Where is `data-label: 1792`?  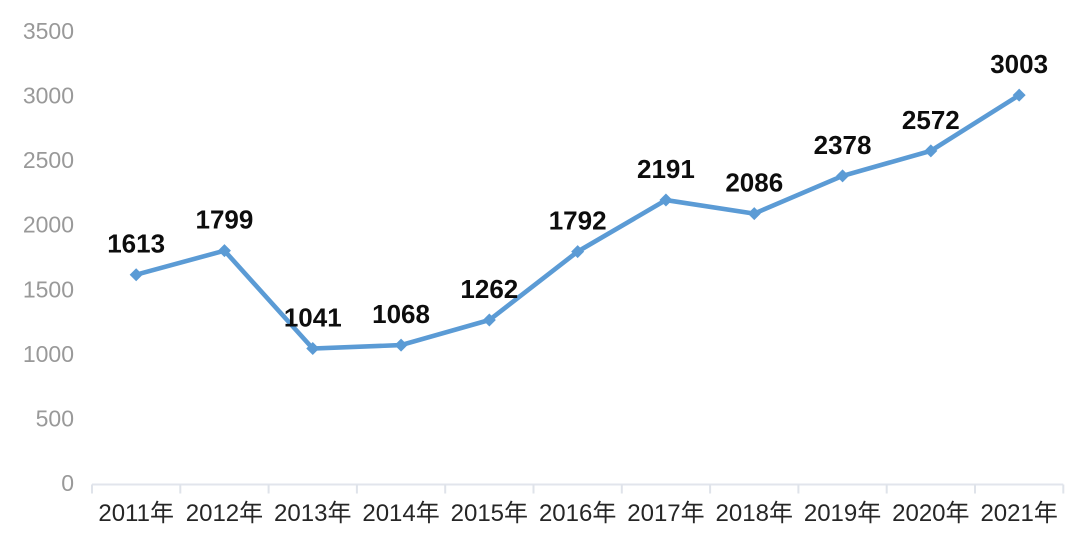 data-label: 1792 is located at coordinates (578, 221).